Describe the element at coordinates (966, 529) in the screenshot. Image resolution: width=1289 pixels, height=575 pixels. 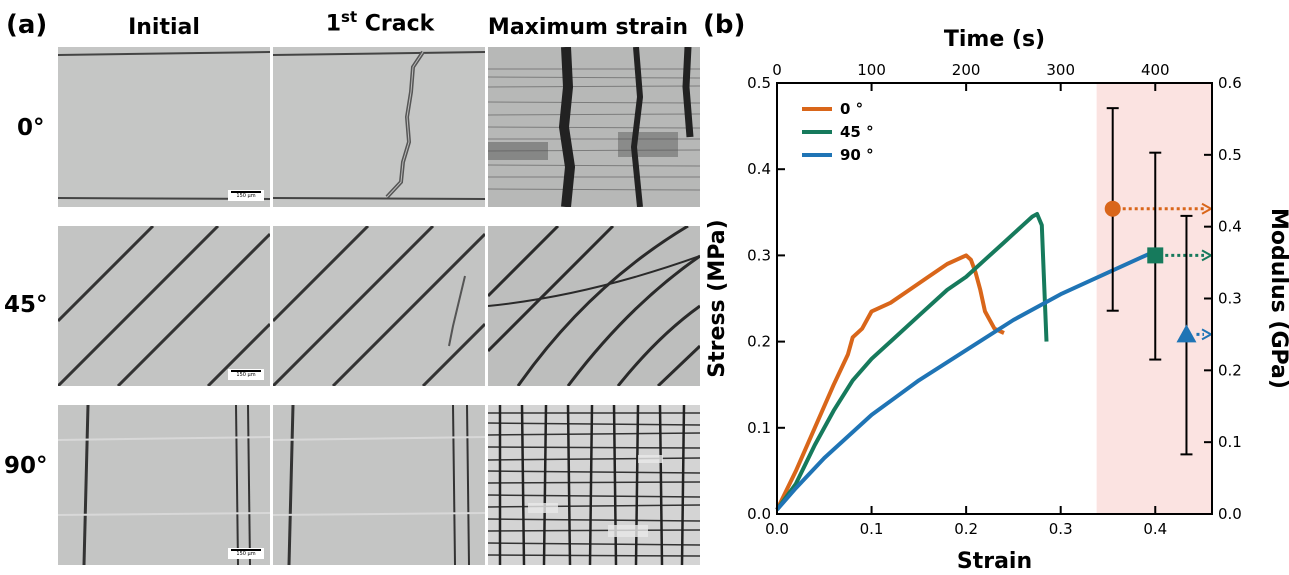
I see `x-tick-label: 0.2` at that location.